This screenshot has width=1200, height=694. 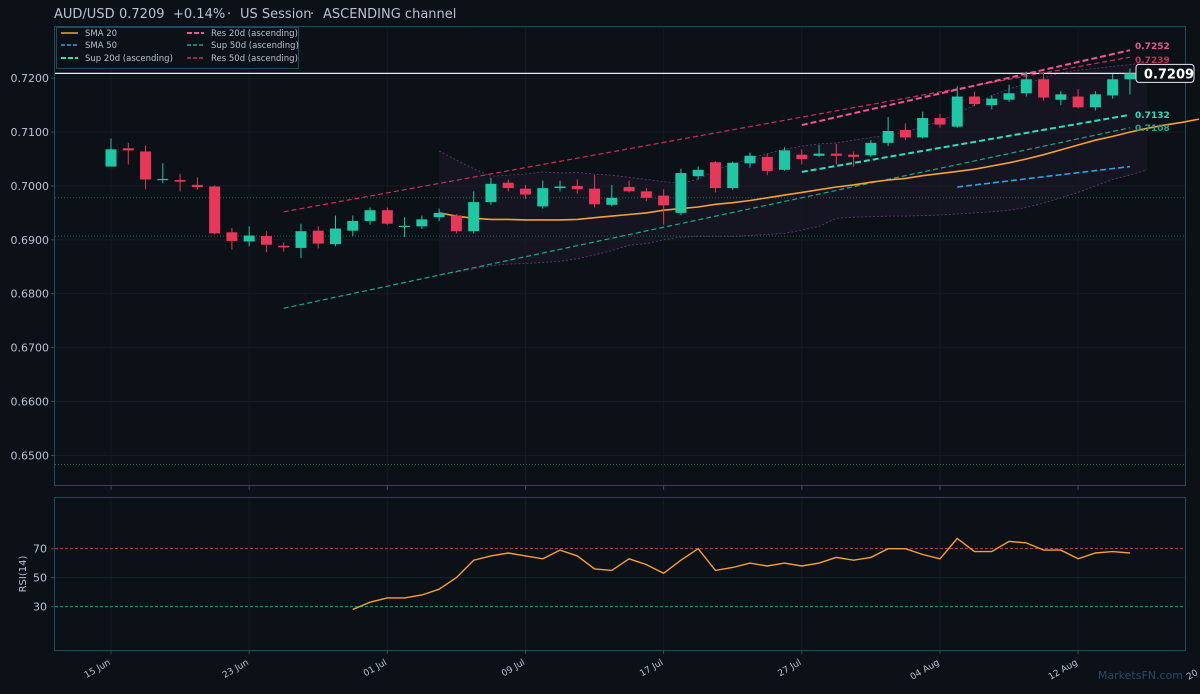 I want to click on level-value-label: 0.7252, so click(x=1152, y=47).